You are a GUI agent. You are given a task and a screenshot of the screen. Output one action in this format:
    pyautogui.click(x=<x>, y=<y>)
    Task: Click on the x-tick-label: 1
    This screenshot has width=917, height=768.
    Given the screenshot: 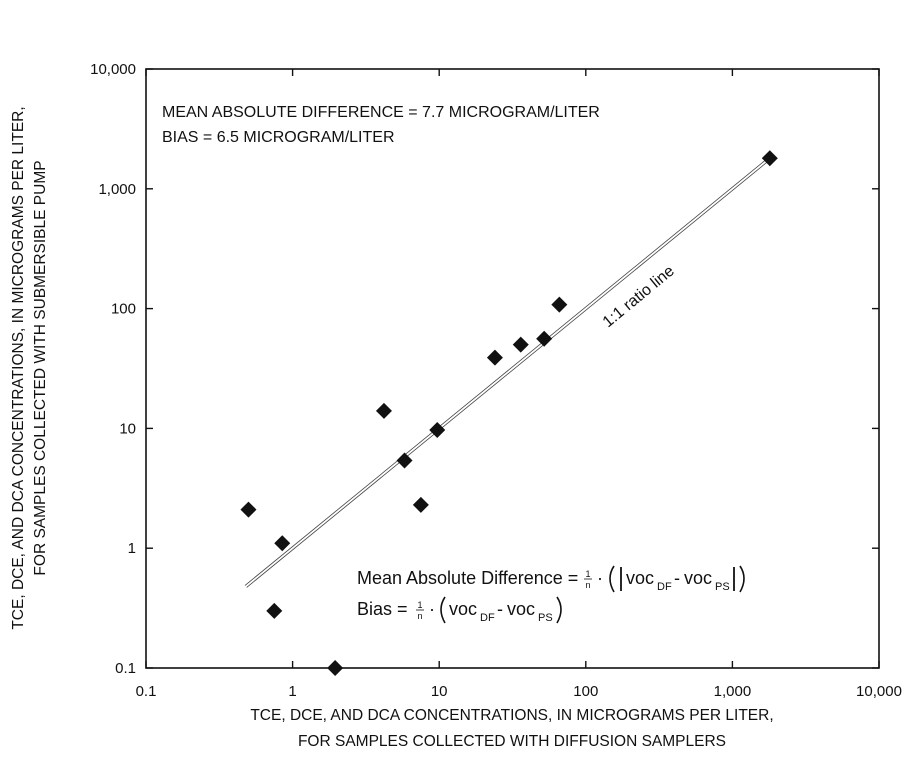 What is the action you would take?
    pyautogui.click(x=292, y=691)
    